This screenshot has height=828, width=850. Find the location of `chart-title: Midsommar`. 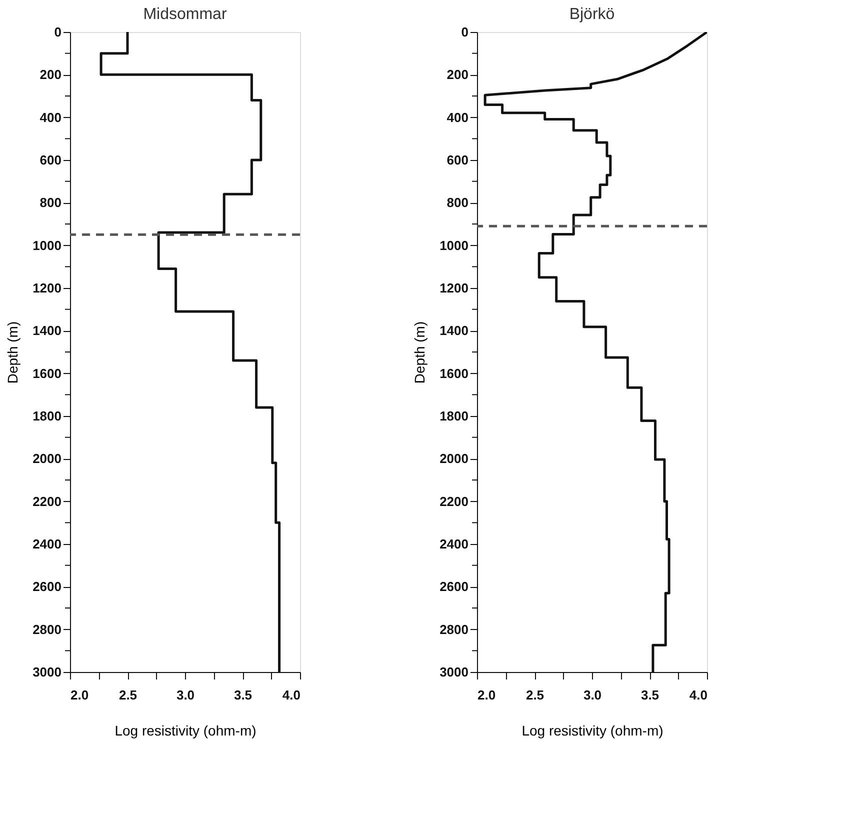

chart-title: Midsommar is located at coordinates (185, 14).